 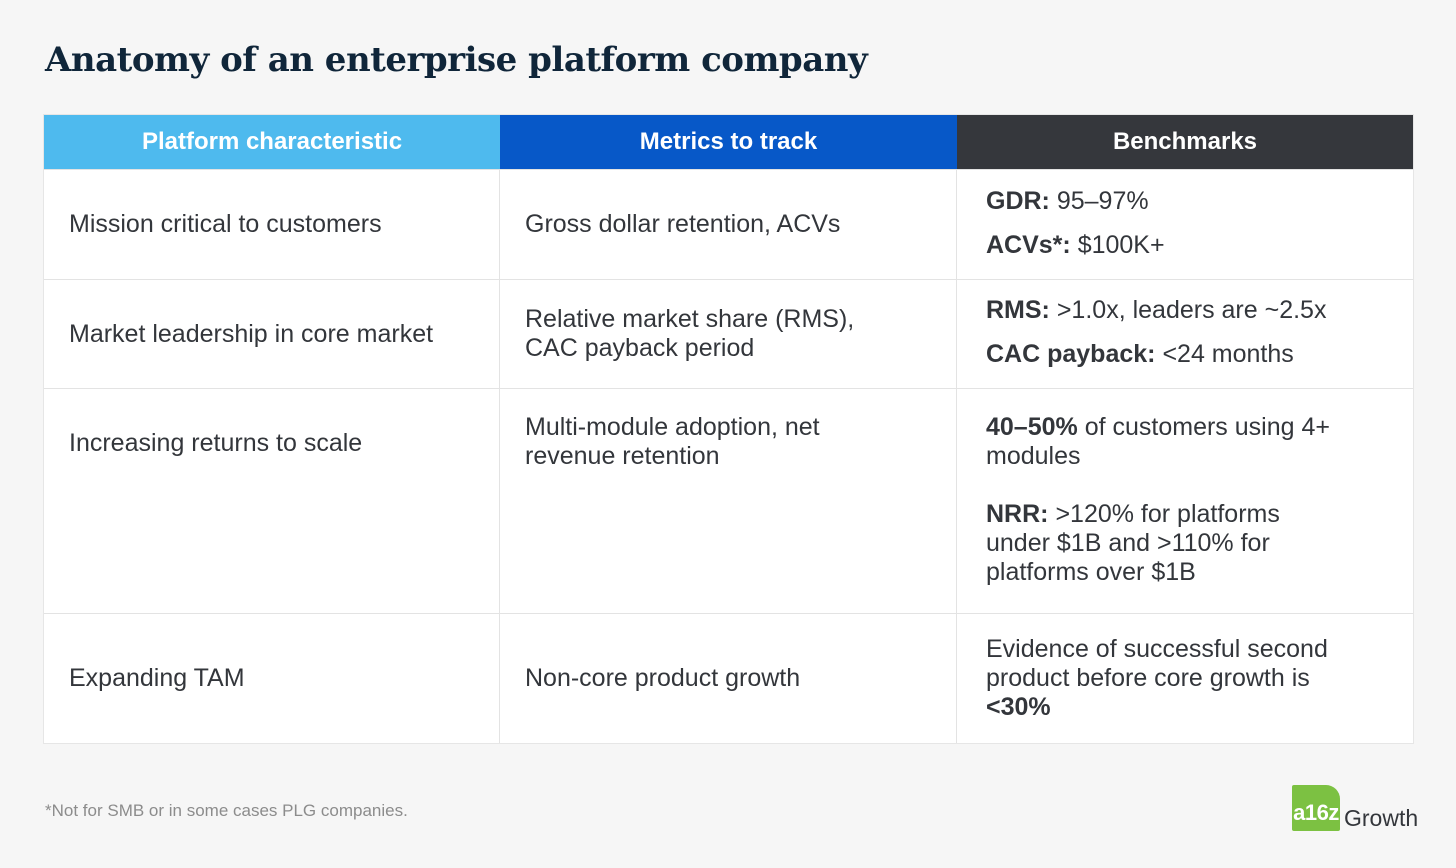 What do you see at coordinates (1185, 224) in the screenshot?
I see `benchmarks-cell: GDR: 95–97% ACVs*: $100K+` at bounding box center [1185, 224].